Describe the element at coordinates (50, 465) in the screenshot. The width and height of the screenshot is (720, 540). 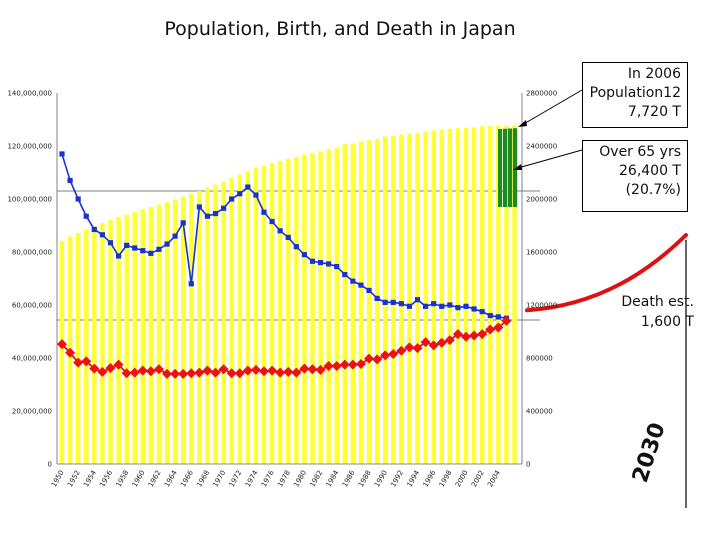
I see `left-tick-label: 0` at that location.